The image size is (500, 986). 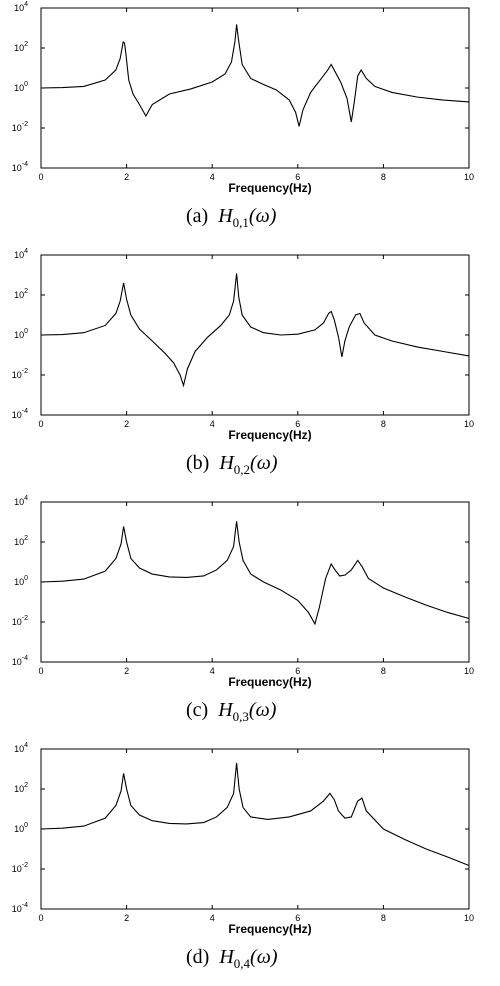 I want to click on x-axis-label-c: Frequency(Hz), so click(x=269, y=682).